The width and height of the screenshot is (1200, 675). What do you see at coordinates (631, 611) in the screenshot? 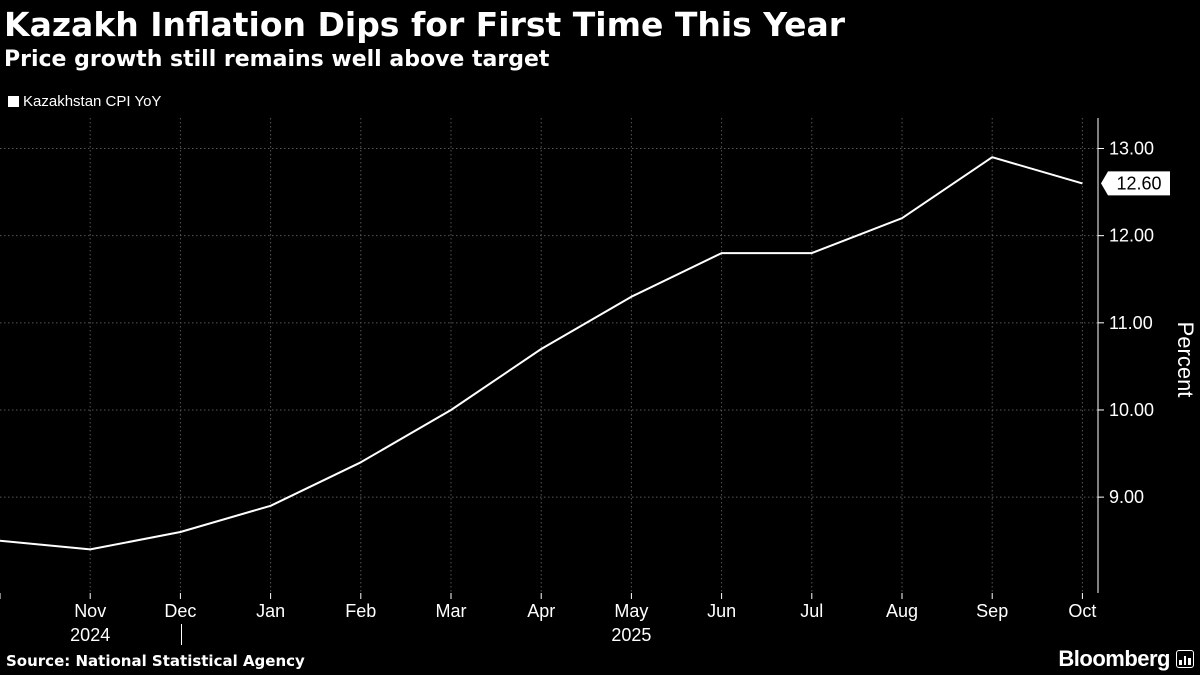
I see `x-tick-label: May` at bounding box center [631, 611].